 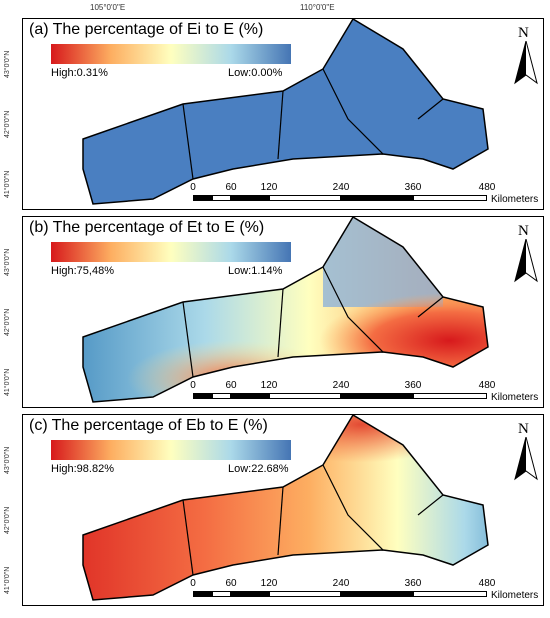 What do you see at coordinates (79, 73) in the screenshot?
I see `legend-high-label: High:0.31%` at bounding box center [79, 73].